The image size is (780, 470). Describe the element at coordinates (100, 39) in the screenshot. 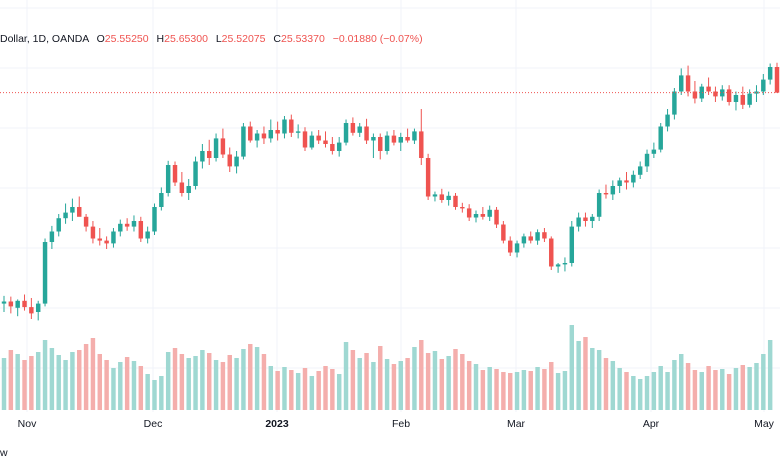

I see `open-label: O` at that location.